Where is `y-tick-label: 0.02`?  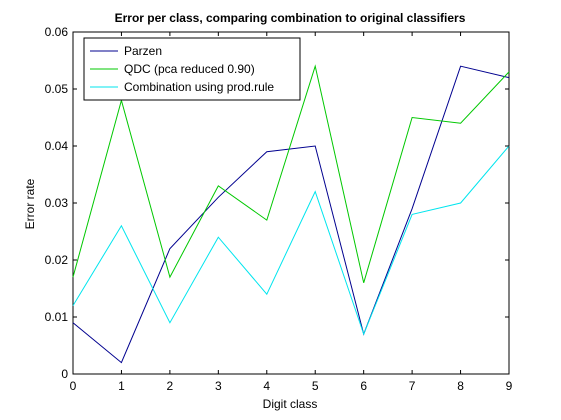
y-tick-label: 0.02 is located at coordinates (57, 260).